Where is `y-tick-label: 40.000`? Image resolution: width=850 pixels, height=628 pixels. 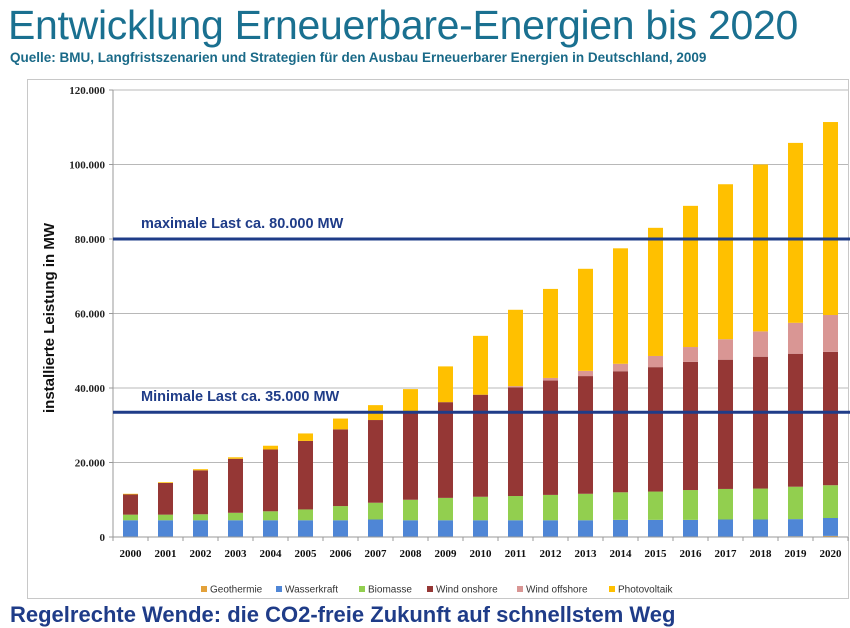
y-tick-label: 40.000 is located at coordinates (90, 389).